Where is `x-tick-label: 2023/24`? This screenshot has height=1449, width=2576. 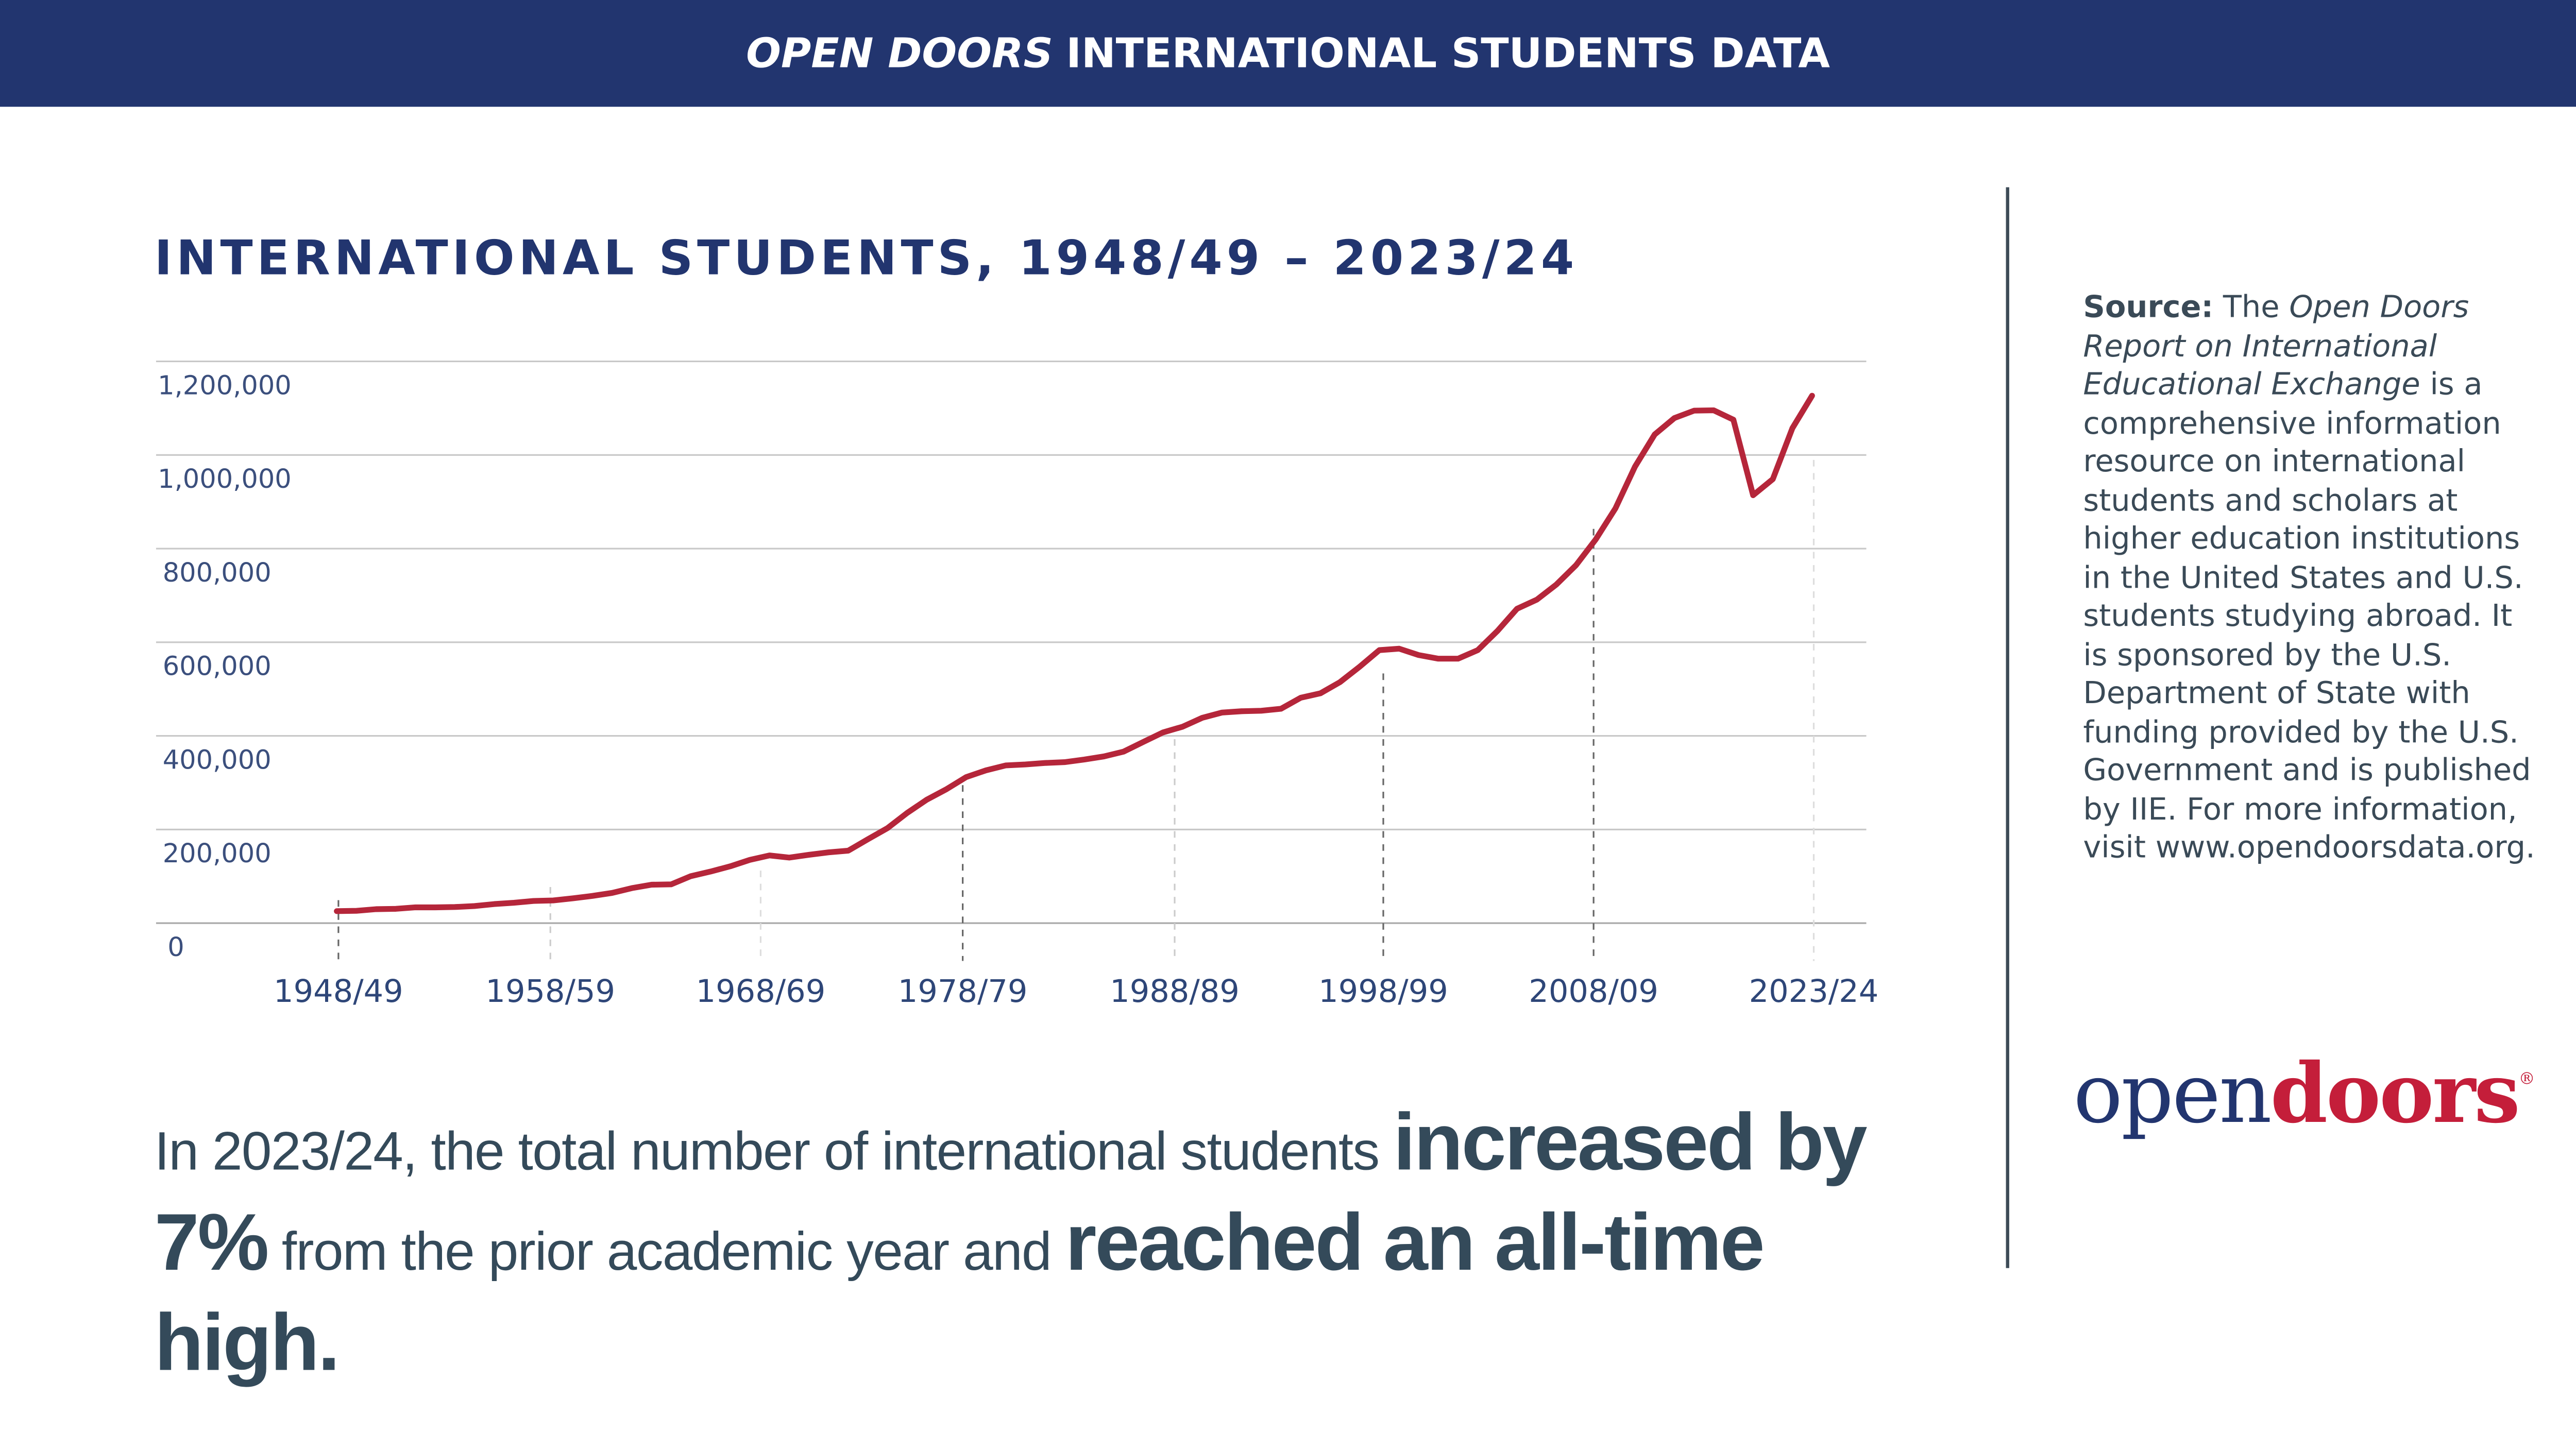 x-tick-label: 2023/24 is located at coordinates (1814, 992).